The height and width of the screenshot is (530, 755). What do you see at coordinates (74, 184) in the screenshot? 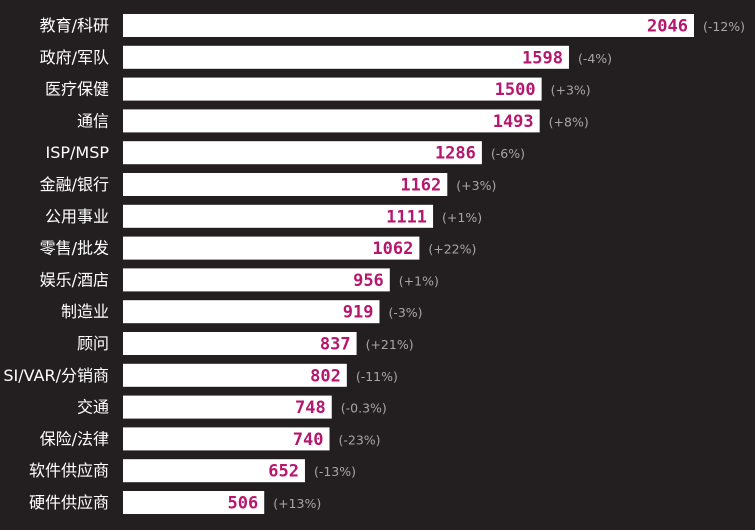
I see `category-label: 金融/银行` at bounding box center [74, 184].